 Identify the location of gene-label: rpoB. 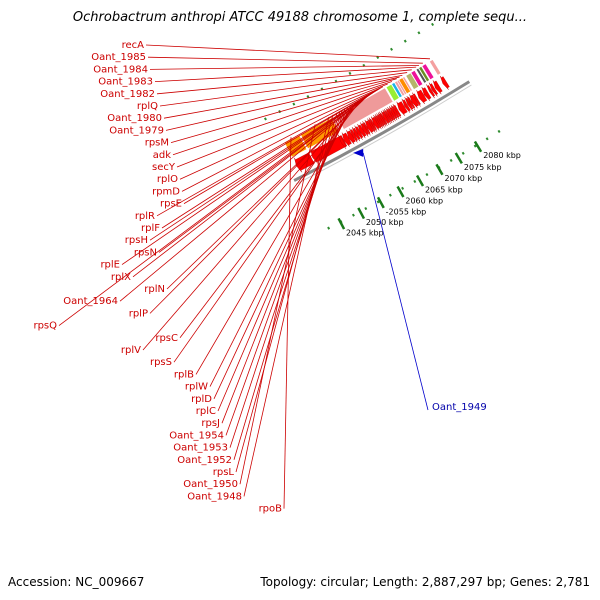
(271, 509).